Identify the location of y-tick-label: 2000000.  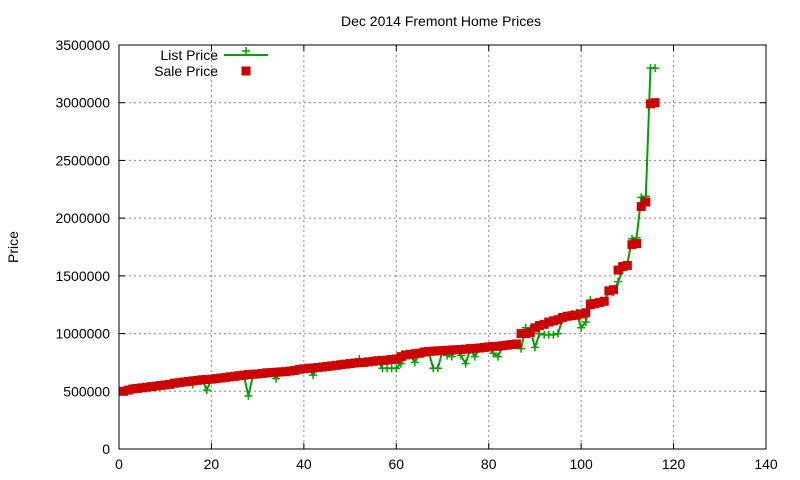
(82, 218).